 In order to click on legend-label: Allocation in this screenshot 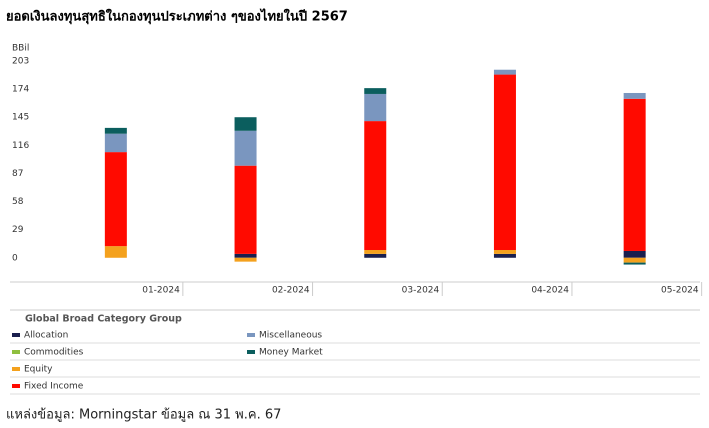, I will do `click(46, 336)`.